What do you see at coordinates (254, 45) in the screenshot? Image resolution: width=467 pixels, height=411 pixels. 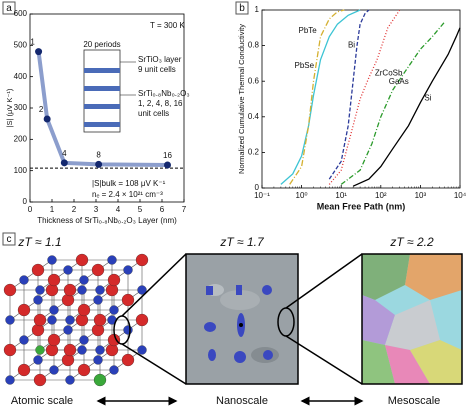 I see `y-tick-label: 0.8` at bounding box center [254, 45].